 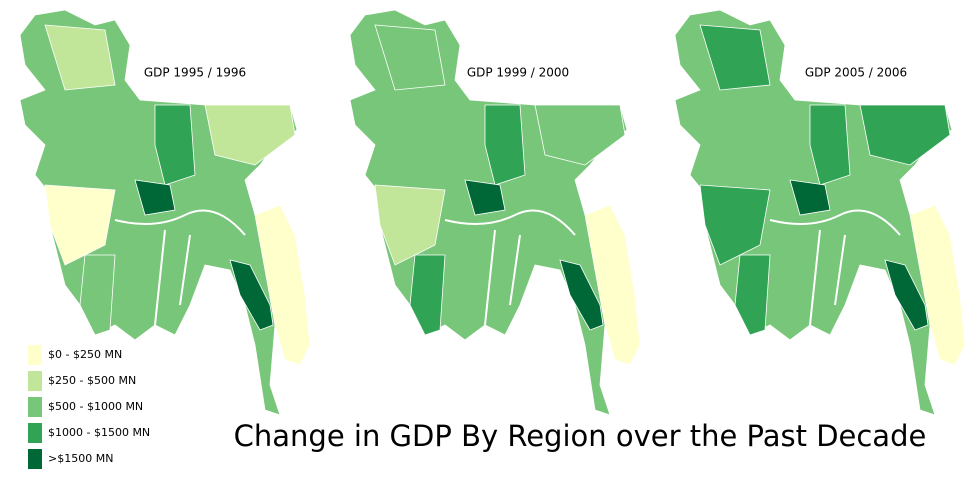 I want to click on map-title: GDP 1995 / 1996, so click(x=195, y=73).